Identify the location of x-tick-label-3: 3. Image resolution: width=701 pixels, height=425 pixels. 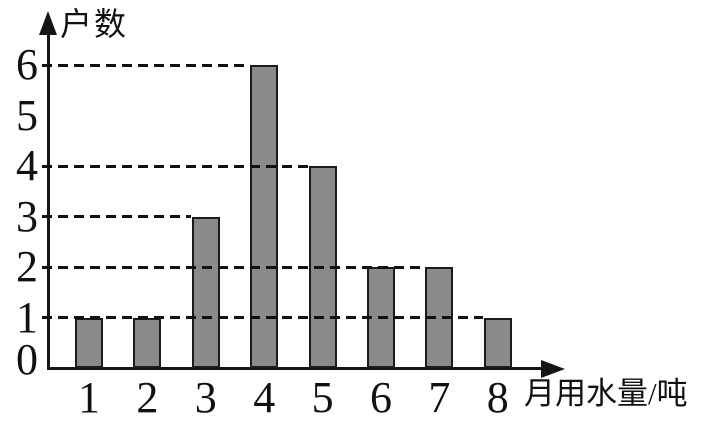
(205, 397).